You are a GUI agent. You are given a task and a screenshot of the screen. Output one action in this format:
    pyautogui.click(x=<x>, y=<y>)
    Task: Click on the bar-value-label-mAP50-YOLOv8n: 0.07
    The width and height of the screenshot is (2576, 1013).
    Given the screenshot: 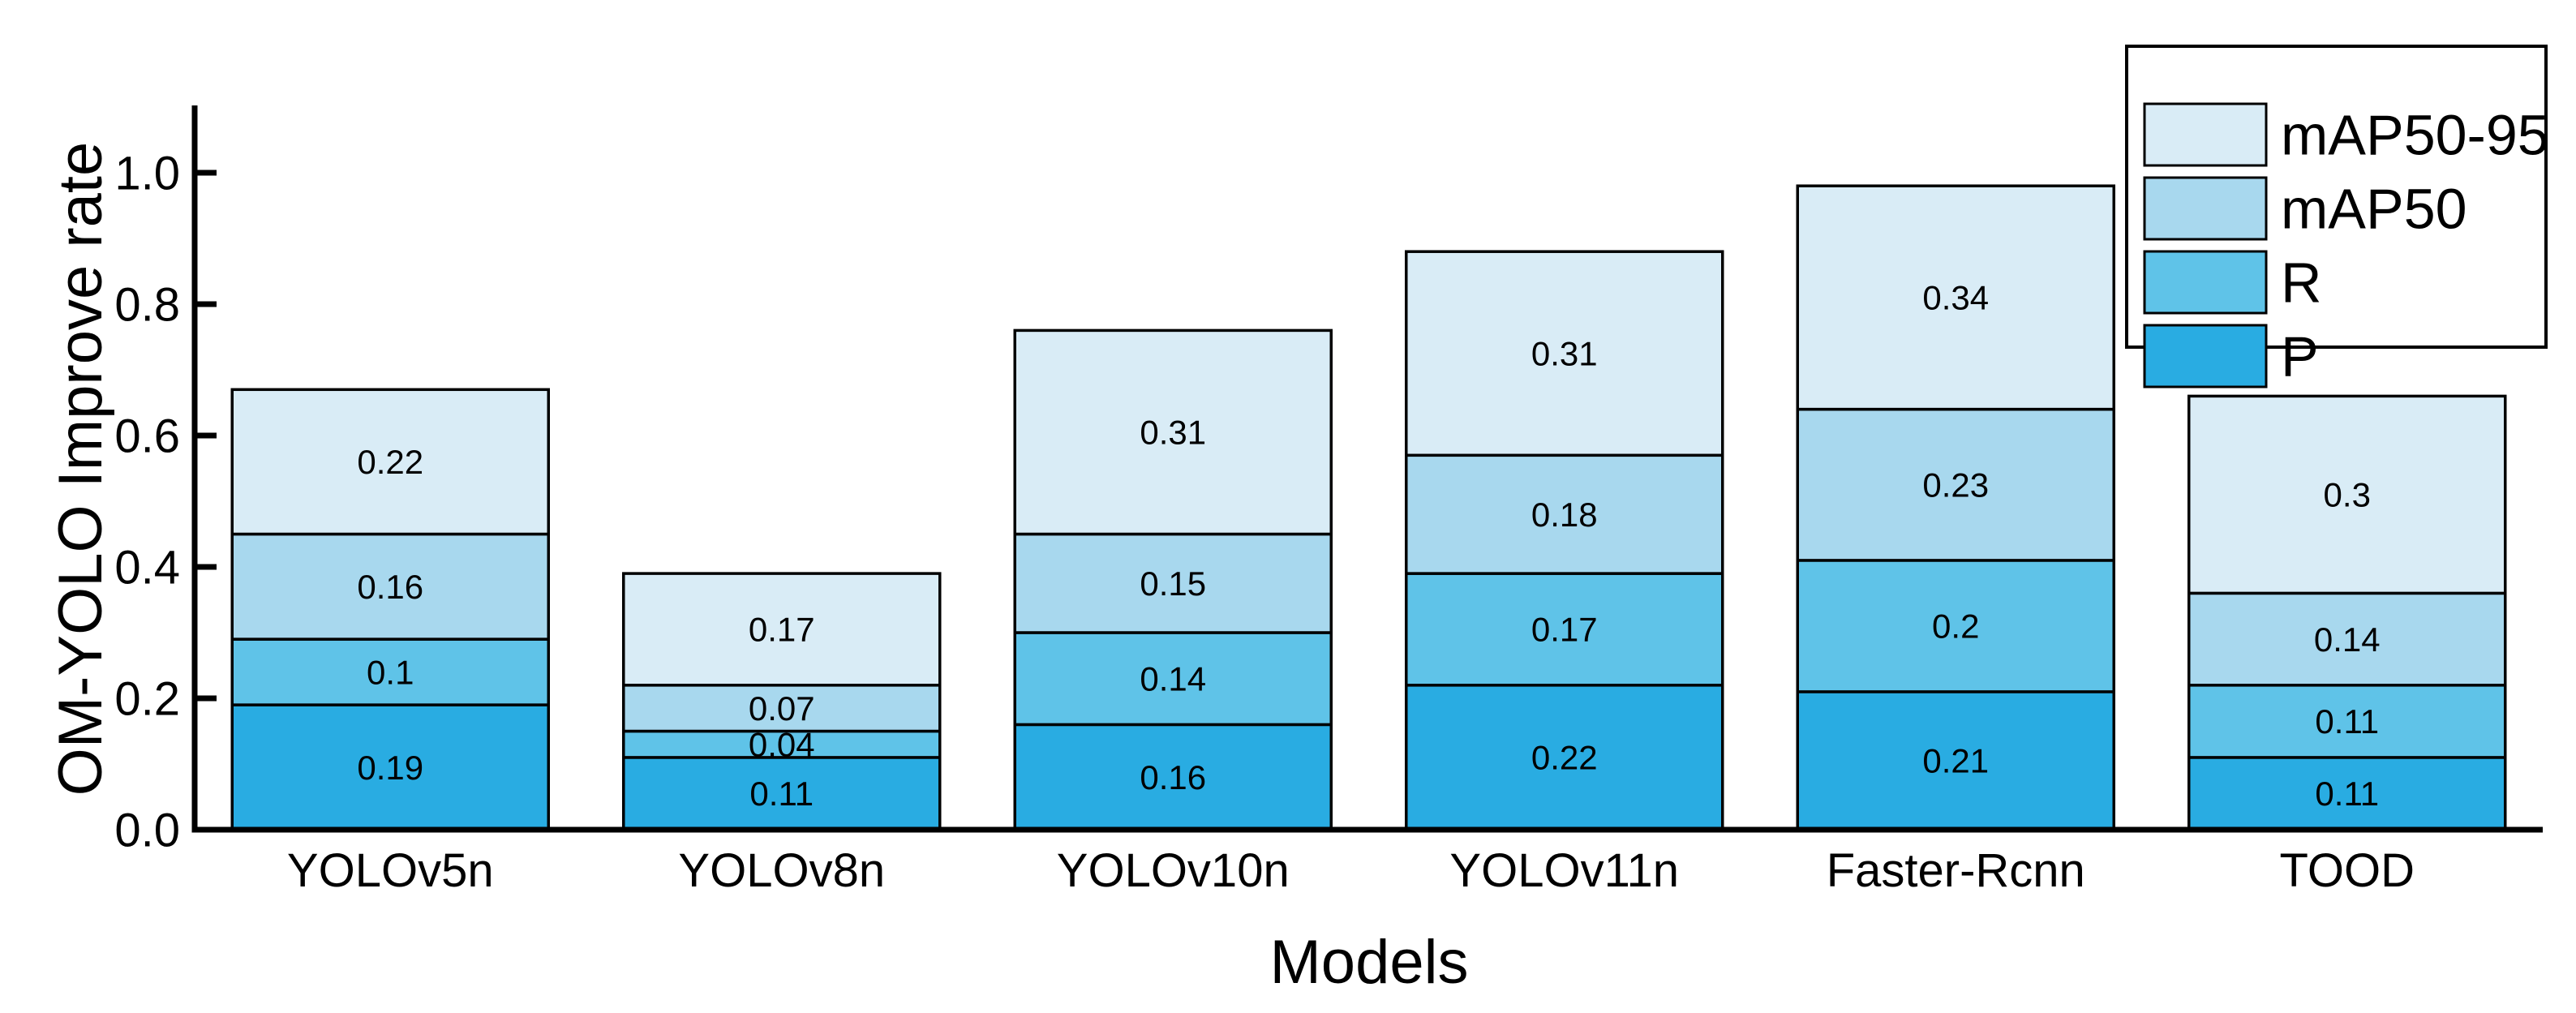 What is the action you would take?
    pyautogui.click(x=782, y=708)
    